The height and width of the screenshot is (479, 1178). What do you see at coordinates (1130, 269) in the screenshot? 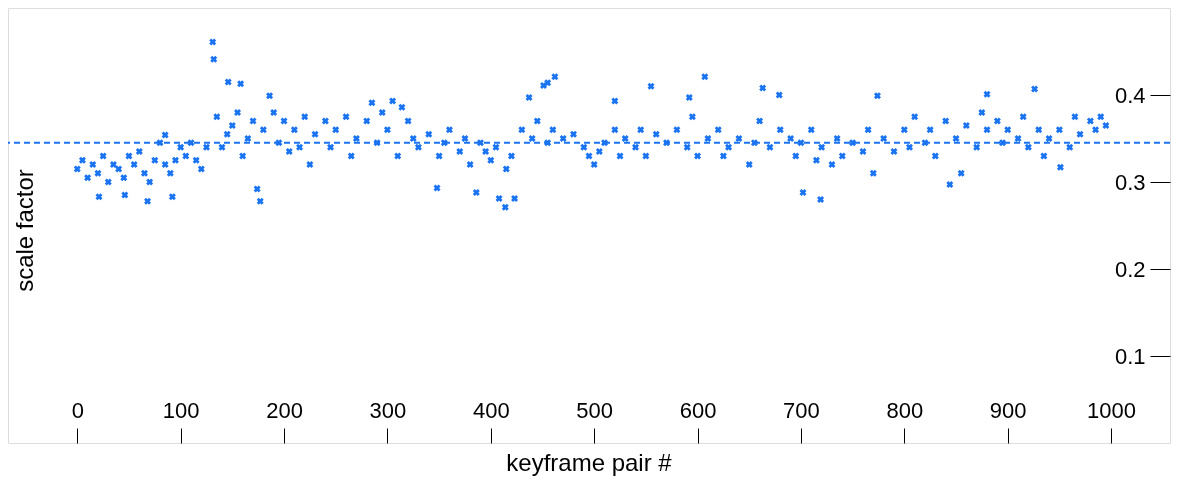
I see `y-tick-label: 0.2` at bounding box center [1130, 269].